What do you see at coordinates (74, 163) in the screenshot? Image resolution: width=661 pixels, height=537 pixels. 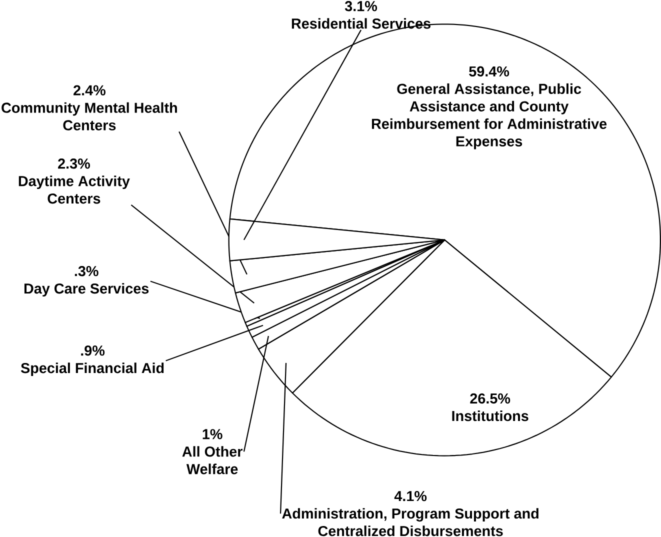 I see `data-label: 2.3%` at bounding box center [74, 163].